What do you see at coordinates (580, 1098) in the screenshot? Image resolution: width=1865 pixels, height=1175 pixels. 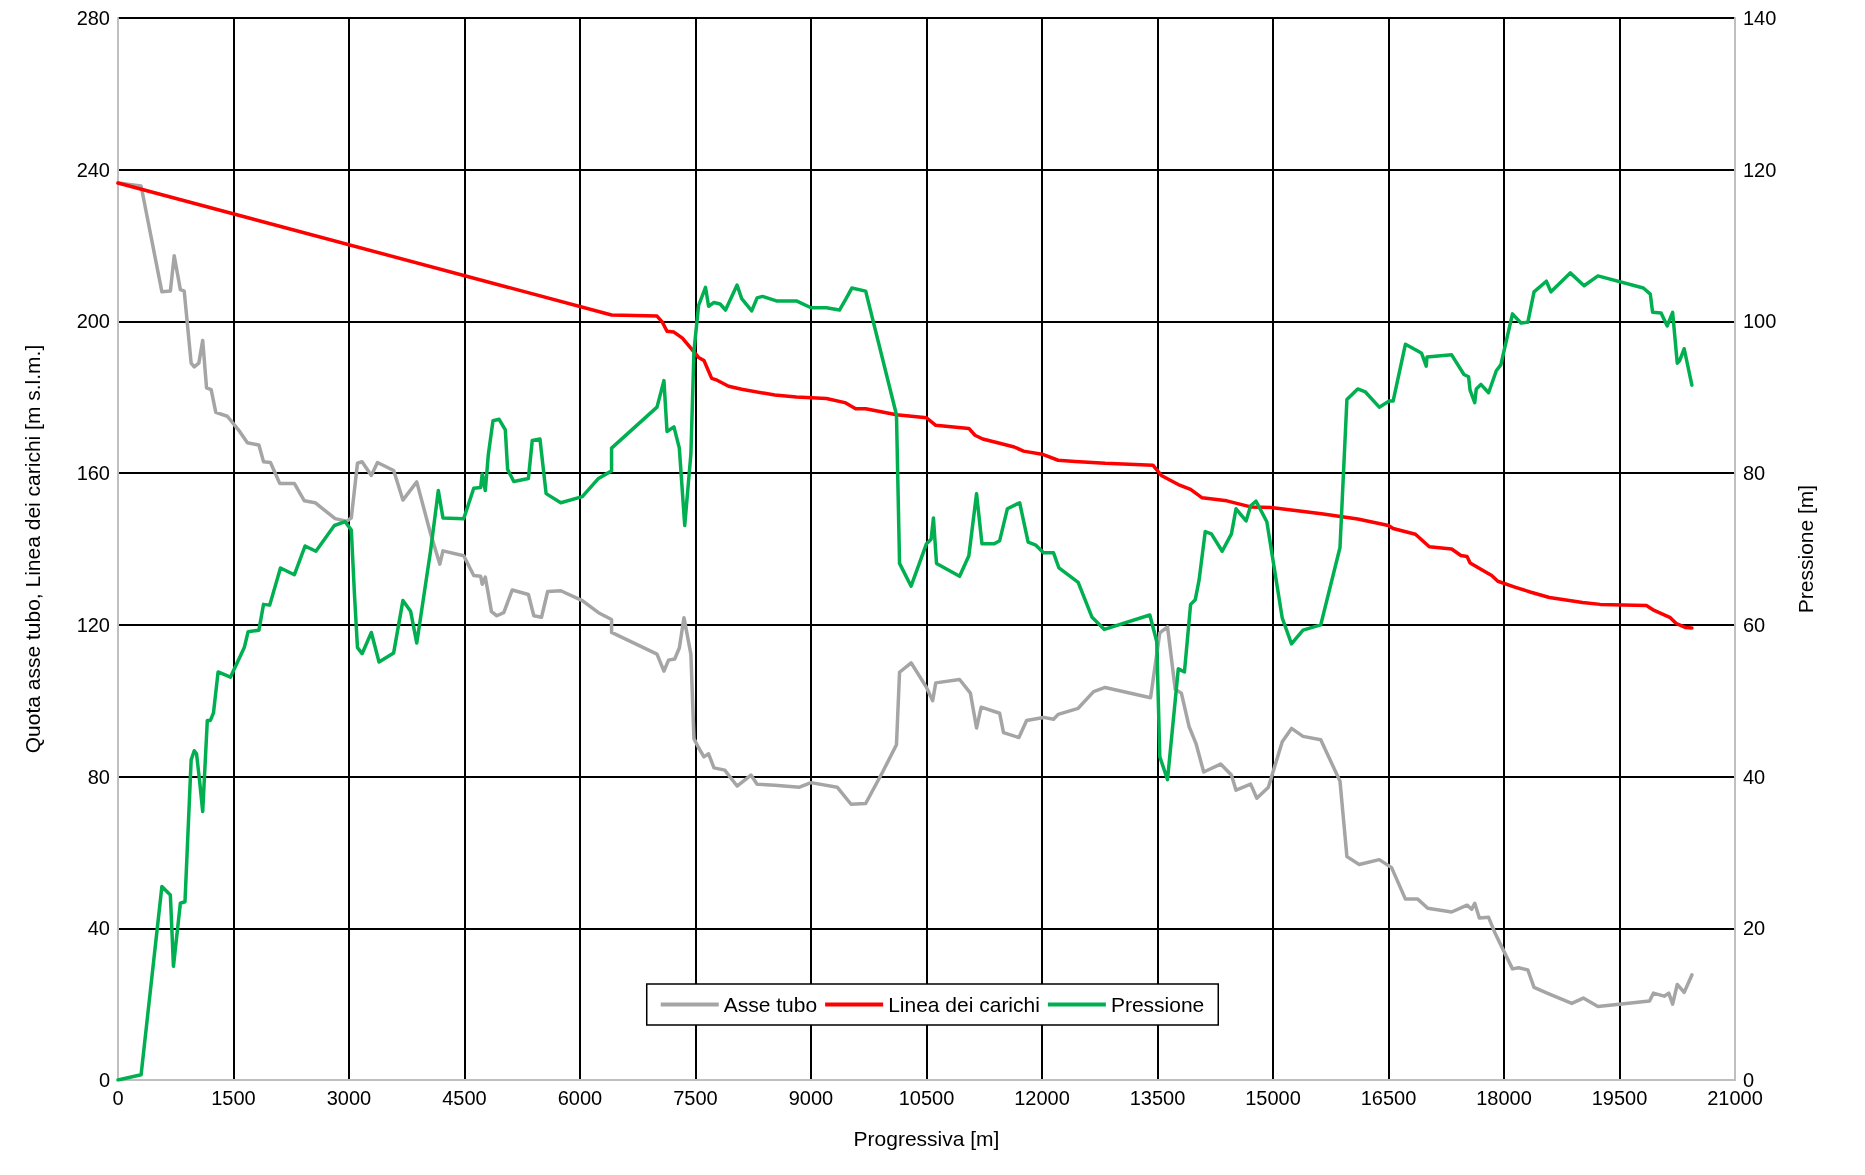 I see `x-tick-label: 6000` at bounding box center [580, 1098].